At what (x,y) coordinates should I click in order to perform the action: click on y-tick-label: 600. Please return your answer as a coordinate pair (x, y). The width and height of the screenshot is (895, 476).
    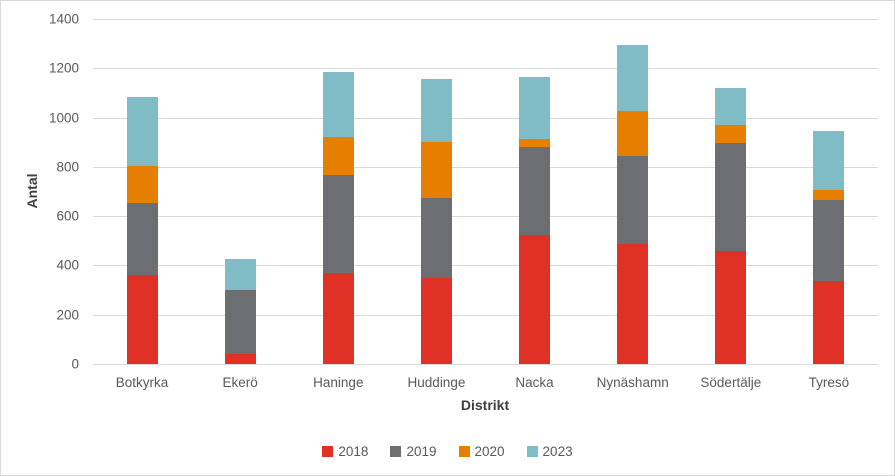
    Looking at the image, I should click on (67, 216).